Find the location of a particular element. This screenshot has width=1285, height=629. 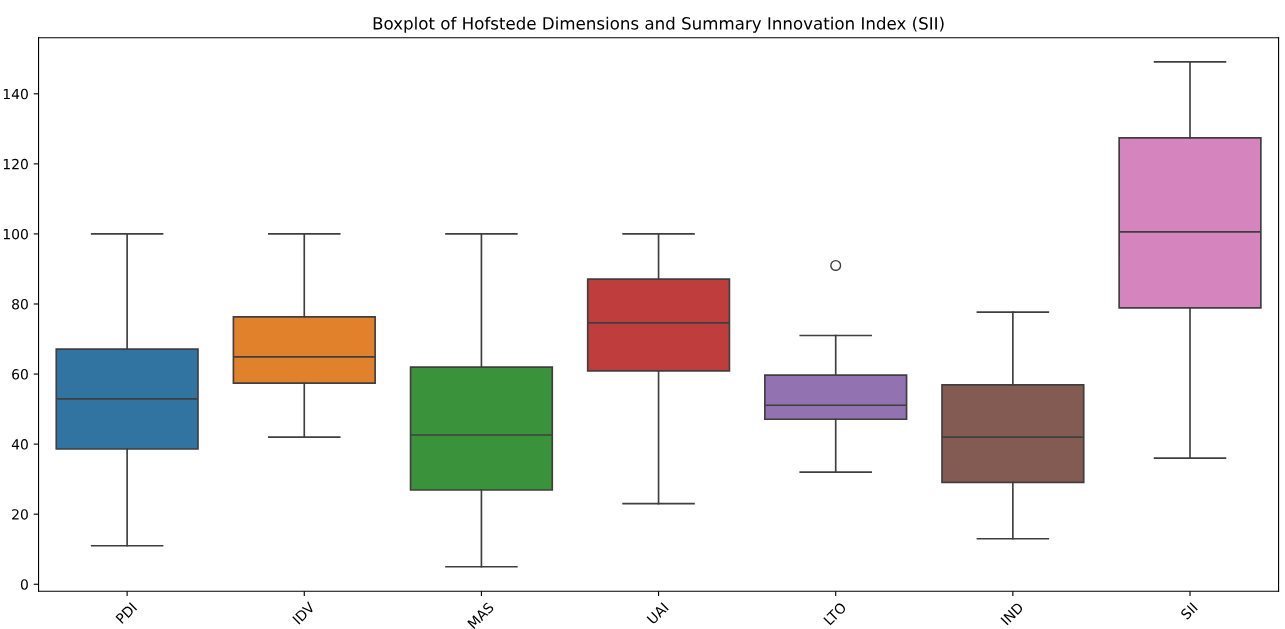

y-tick-label: 120 is located at coordinates (15, 164).